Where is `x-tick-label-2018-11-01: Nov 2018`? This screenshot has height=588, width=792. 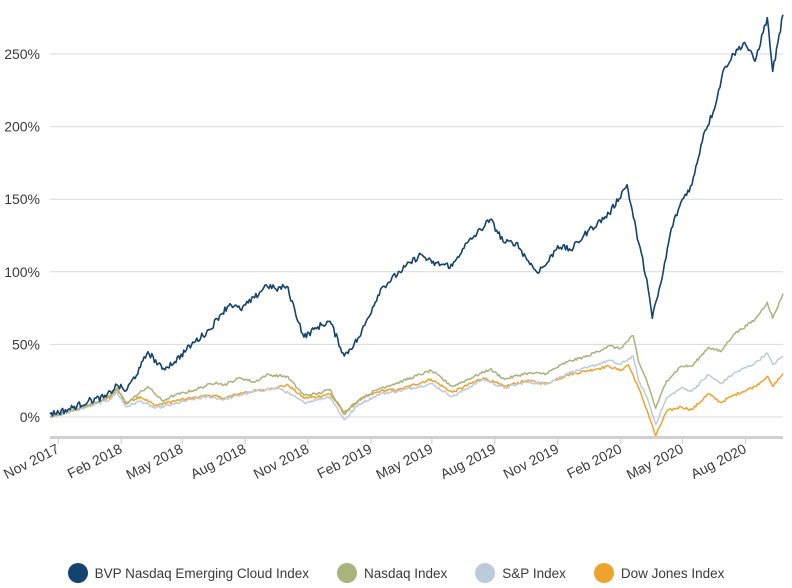 x-tick-label-2018-11-01: Nov 2018 is located at coordinates (281, 461).